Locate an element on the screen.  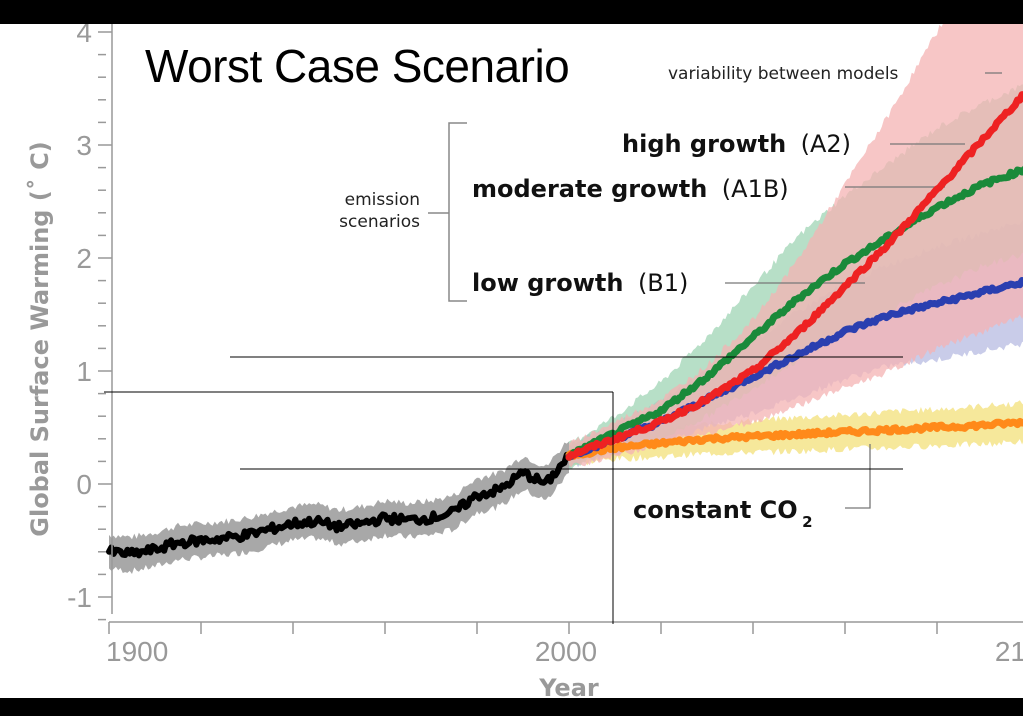
y-tick-label: -1 is located at coordinates (79, 597).